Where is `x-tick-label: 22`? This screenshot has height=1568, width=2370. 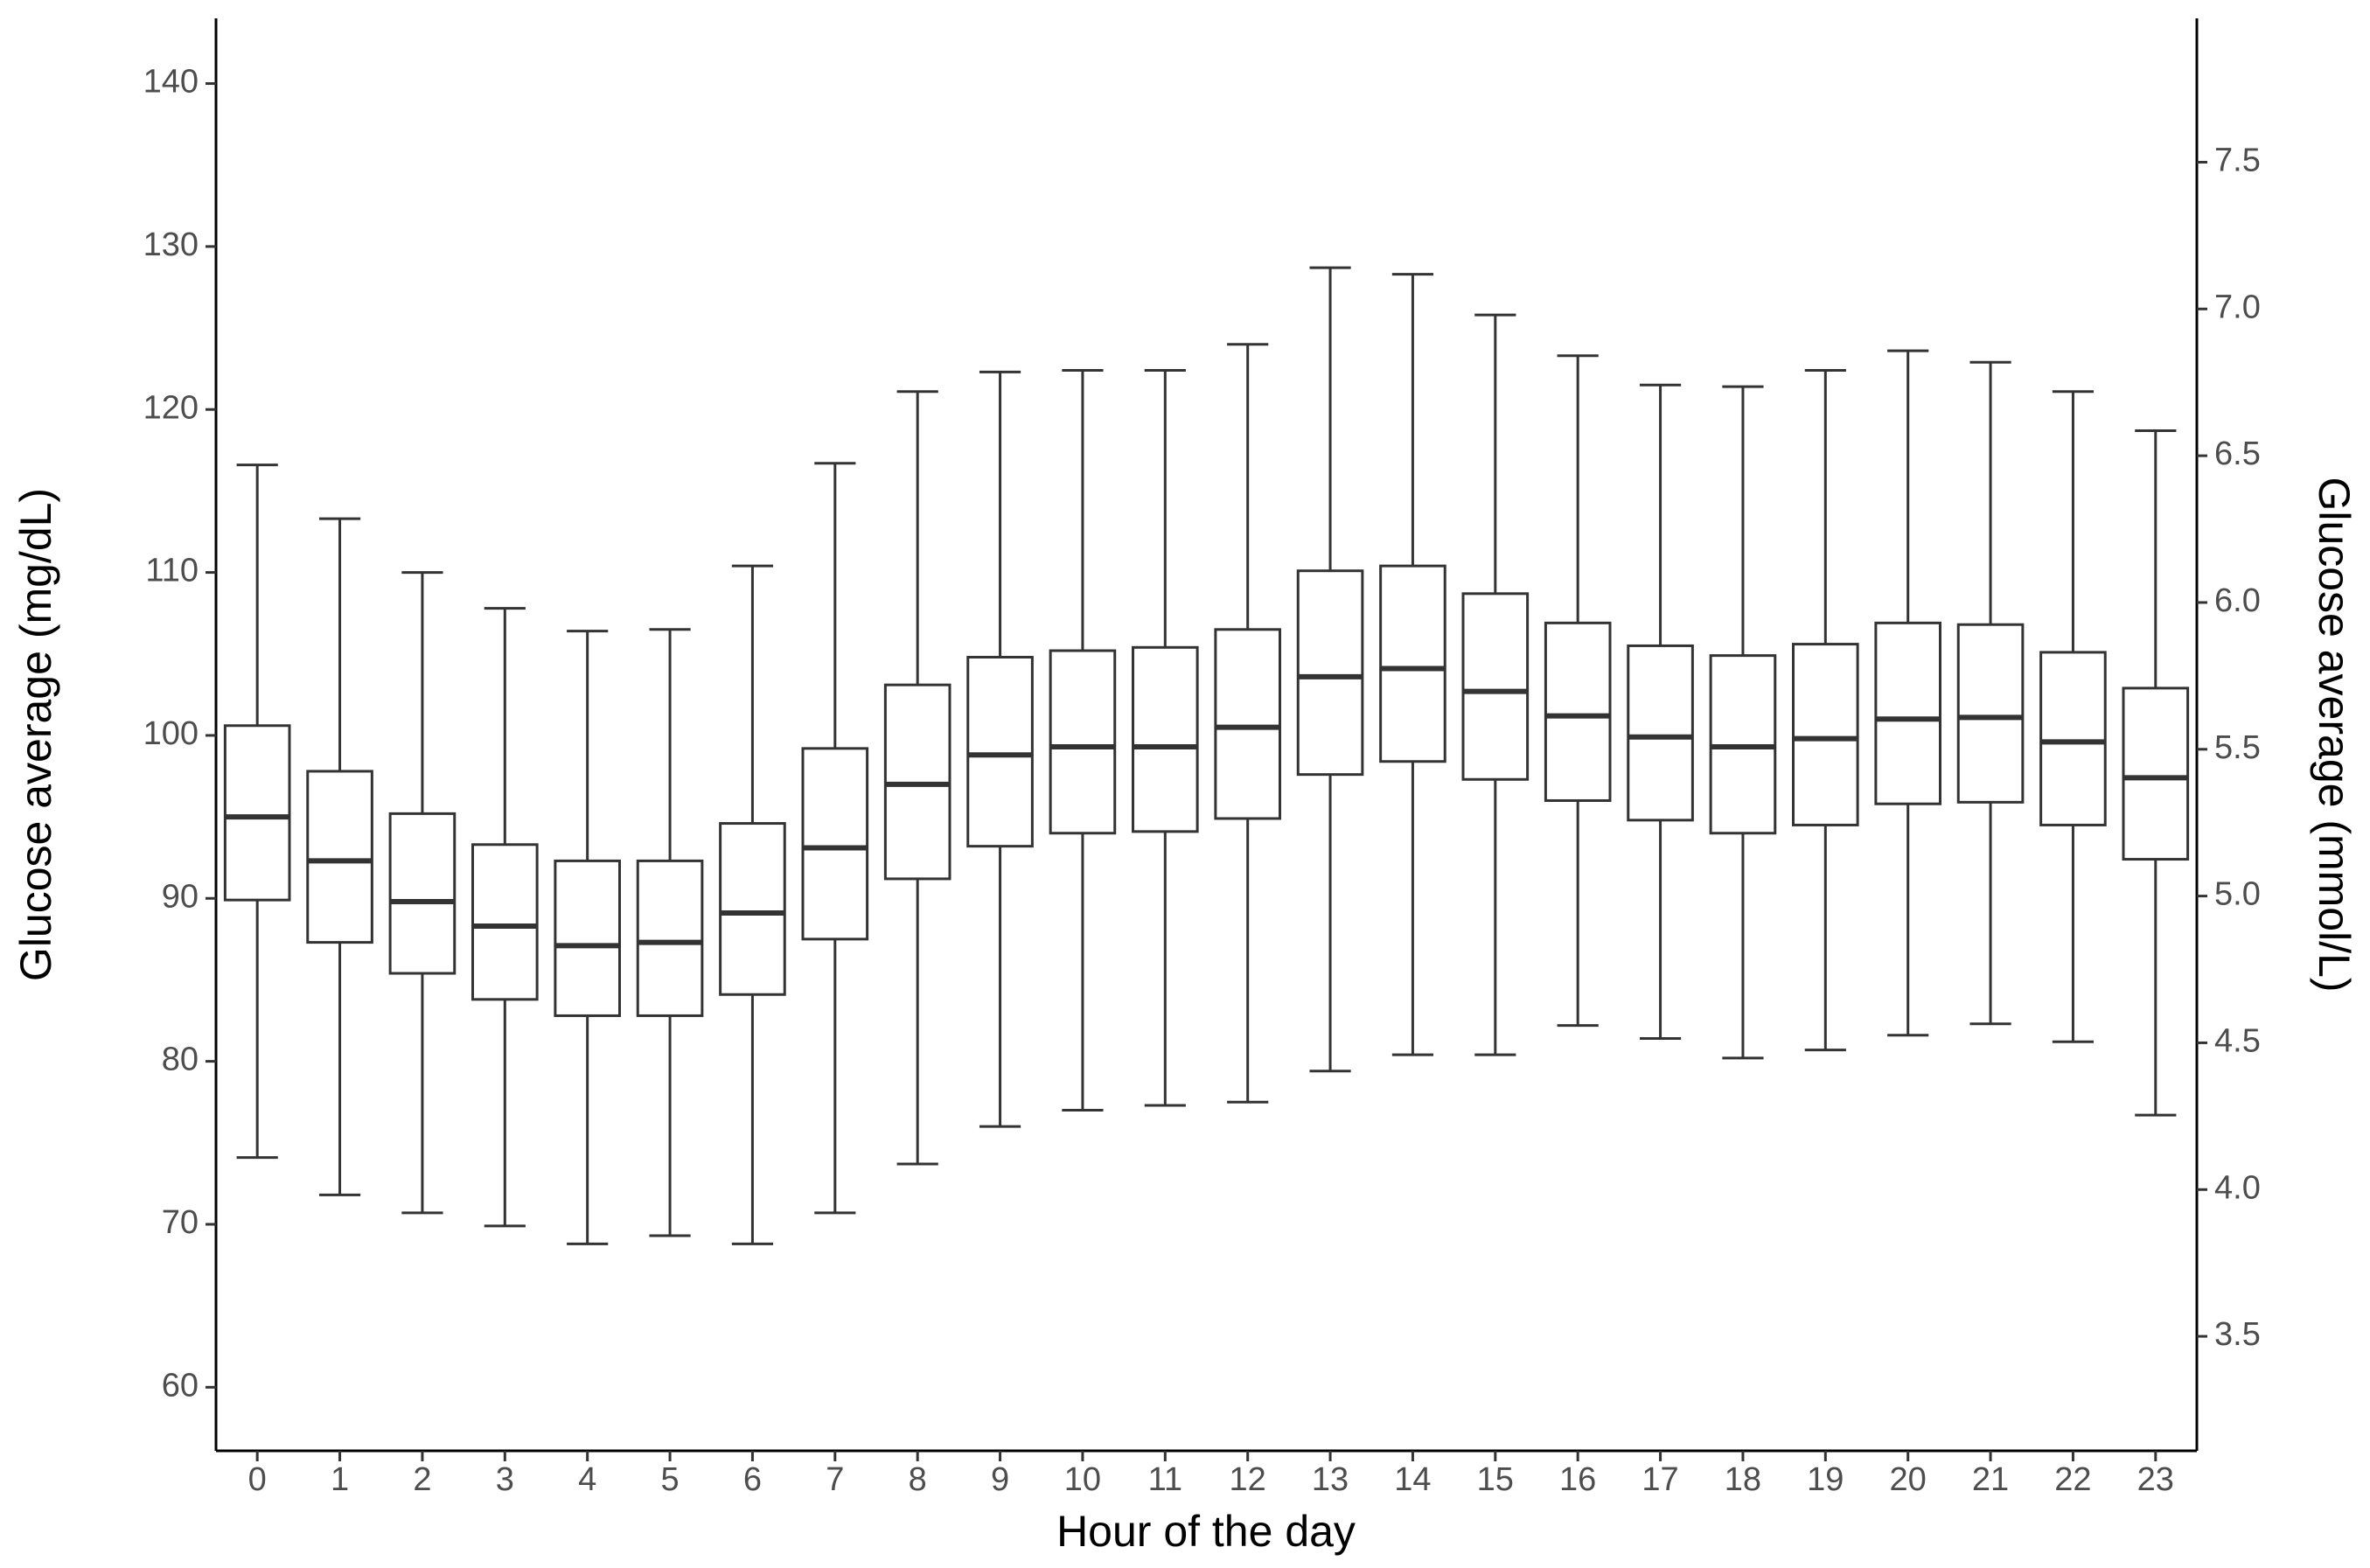 x-tick-label: 22 is located at coordinates (2073, 1479).